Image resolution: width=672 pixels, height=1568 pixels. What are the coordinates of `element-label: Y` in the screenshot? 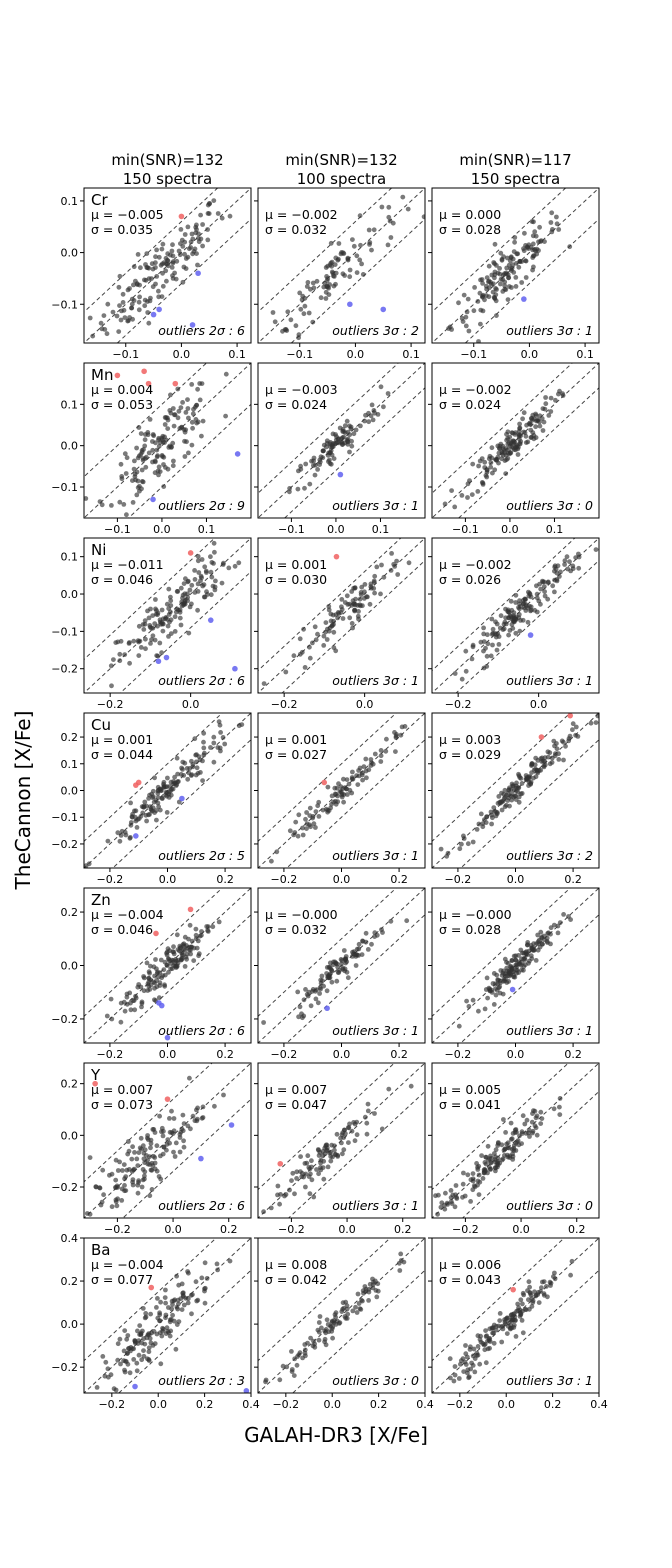 It's located at (95, 1075).